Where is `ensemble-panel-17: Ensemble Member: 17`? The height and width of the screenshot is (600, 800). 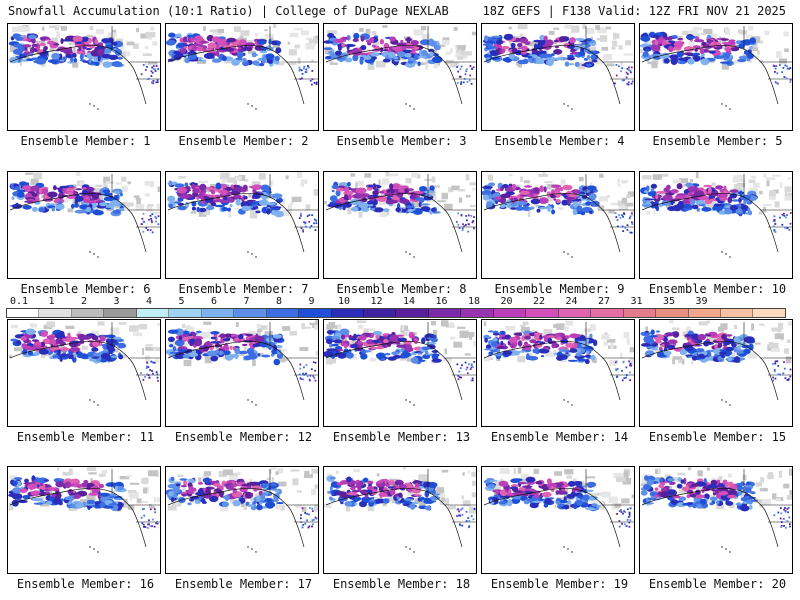
ensemble-panel-17: Ensemble Member: 17 is located at coordinates (243, 528).